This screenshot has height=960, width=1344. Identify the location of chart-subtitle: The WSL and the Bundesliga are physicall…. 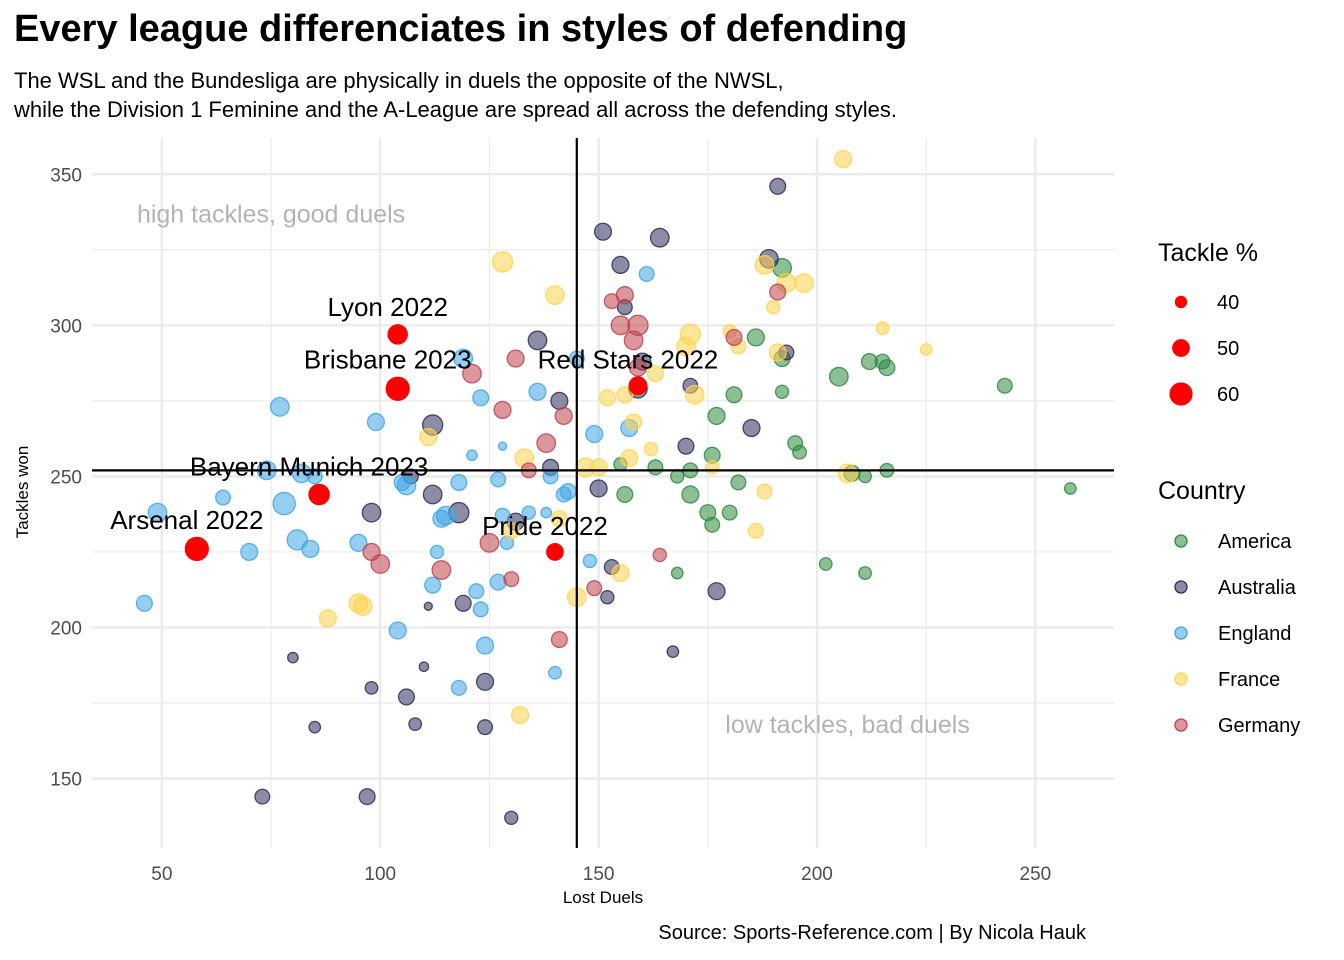
(455, 95).